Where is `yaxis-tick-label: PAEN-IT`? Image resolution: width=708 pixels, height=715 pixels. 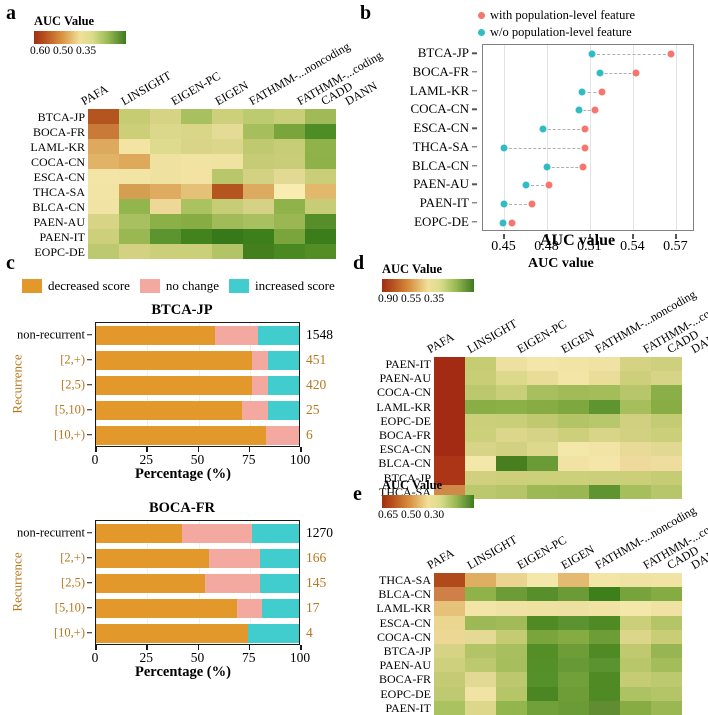 yaxis-tick-label: PAEN-IT is located at coordinates (444, 203).